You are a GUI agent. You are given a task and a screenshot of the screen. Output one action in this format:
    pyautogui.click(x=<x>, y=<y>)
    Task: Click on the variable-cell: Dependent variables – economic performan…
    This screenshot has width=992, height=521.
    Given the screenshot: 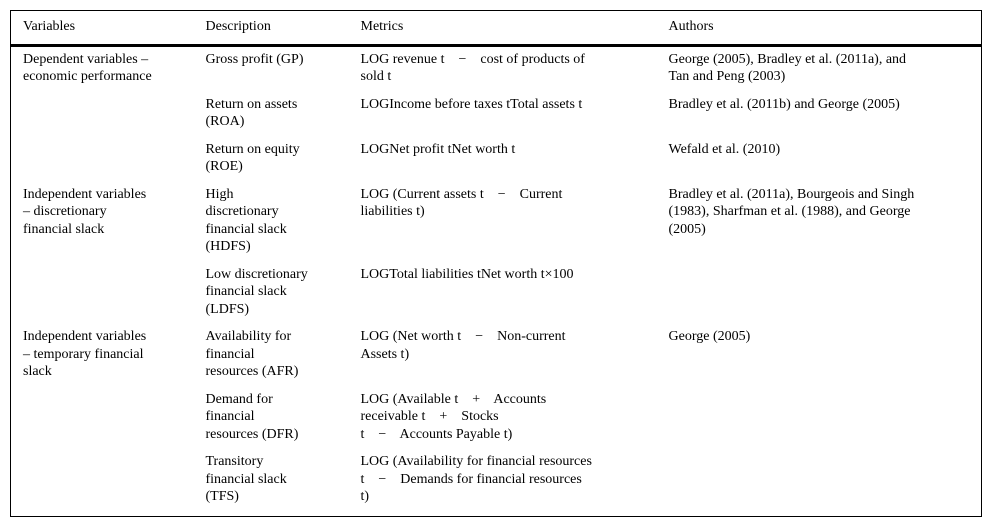 What is the action you would take?
    pyautogui.click(x=87, y=68)
    